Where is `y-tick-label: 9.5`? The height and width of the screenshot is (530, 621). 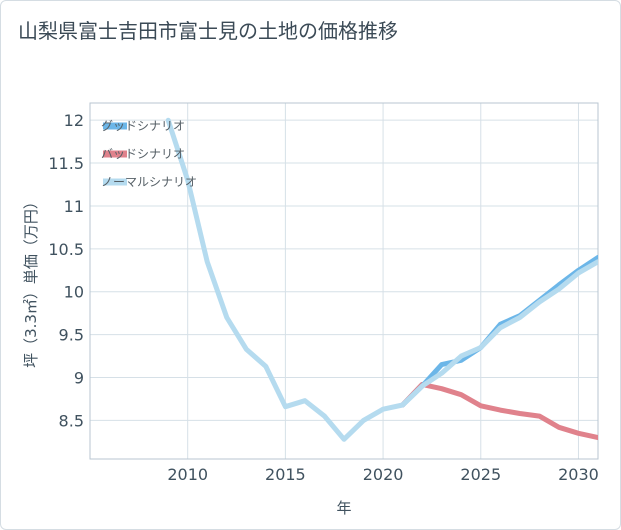
y-tick-label: 9.5 is located at coordinates (71, 335).